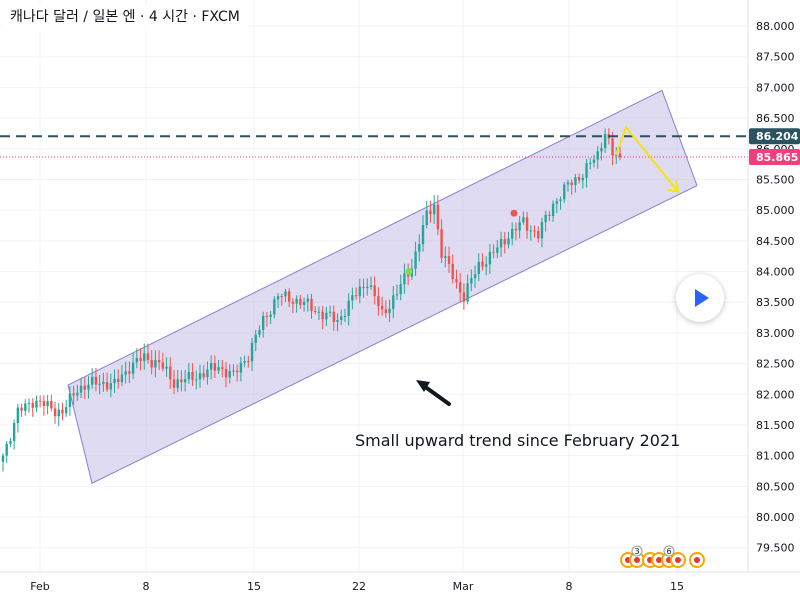  Describe the element at coordinates (777, 157) in the screenshot. I see `svg-text: 85.865` at that location.